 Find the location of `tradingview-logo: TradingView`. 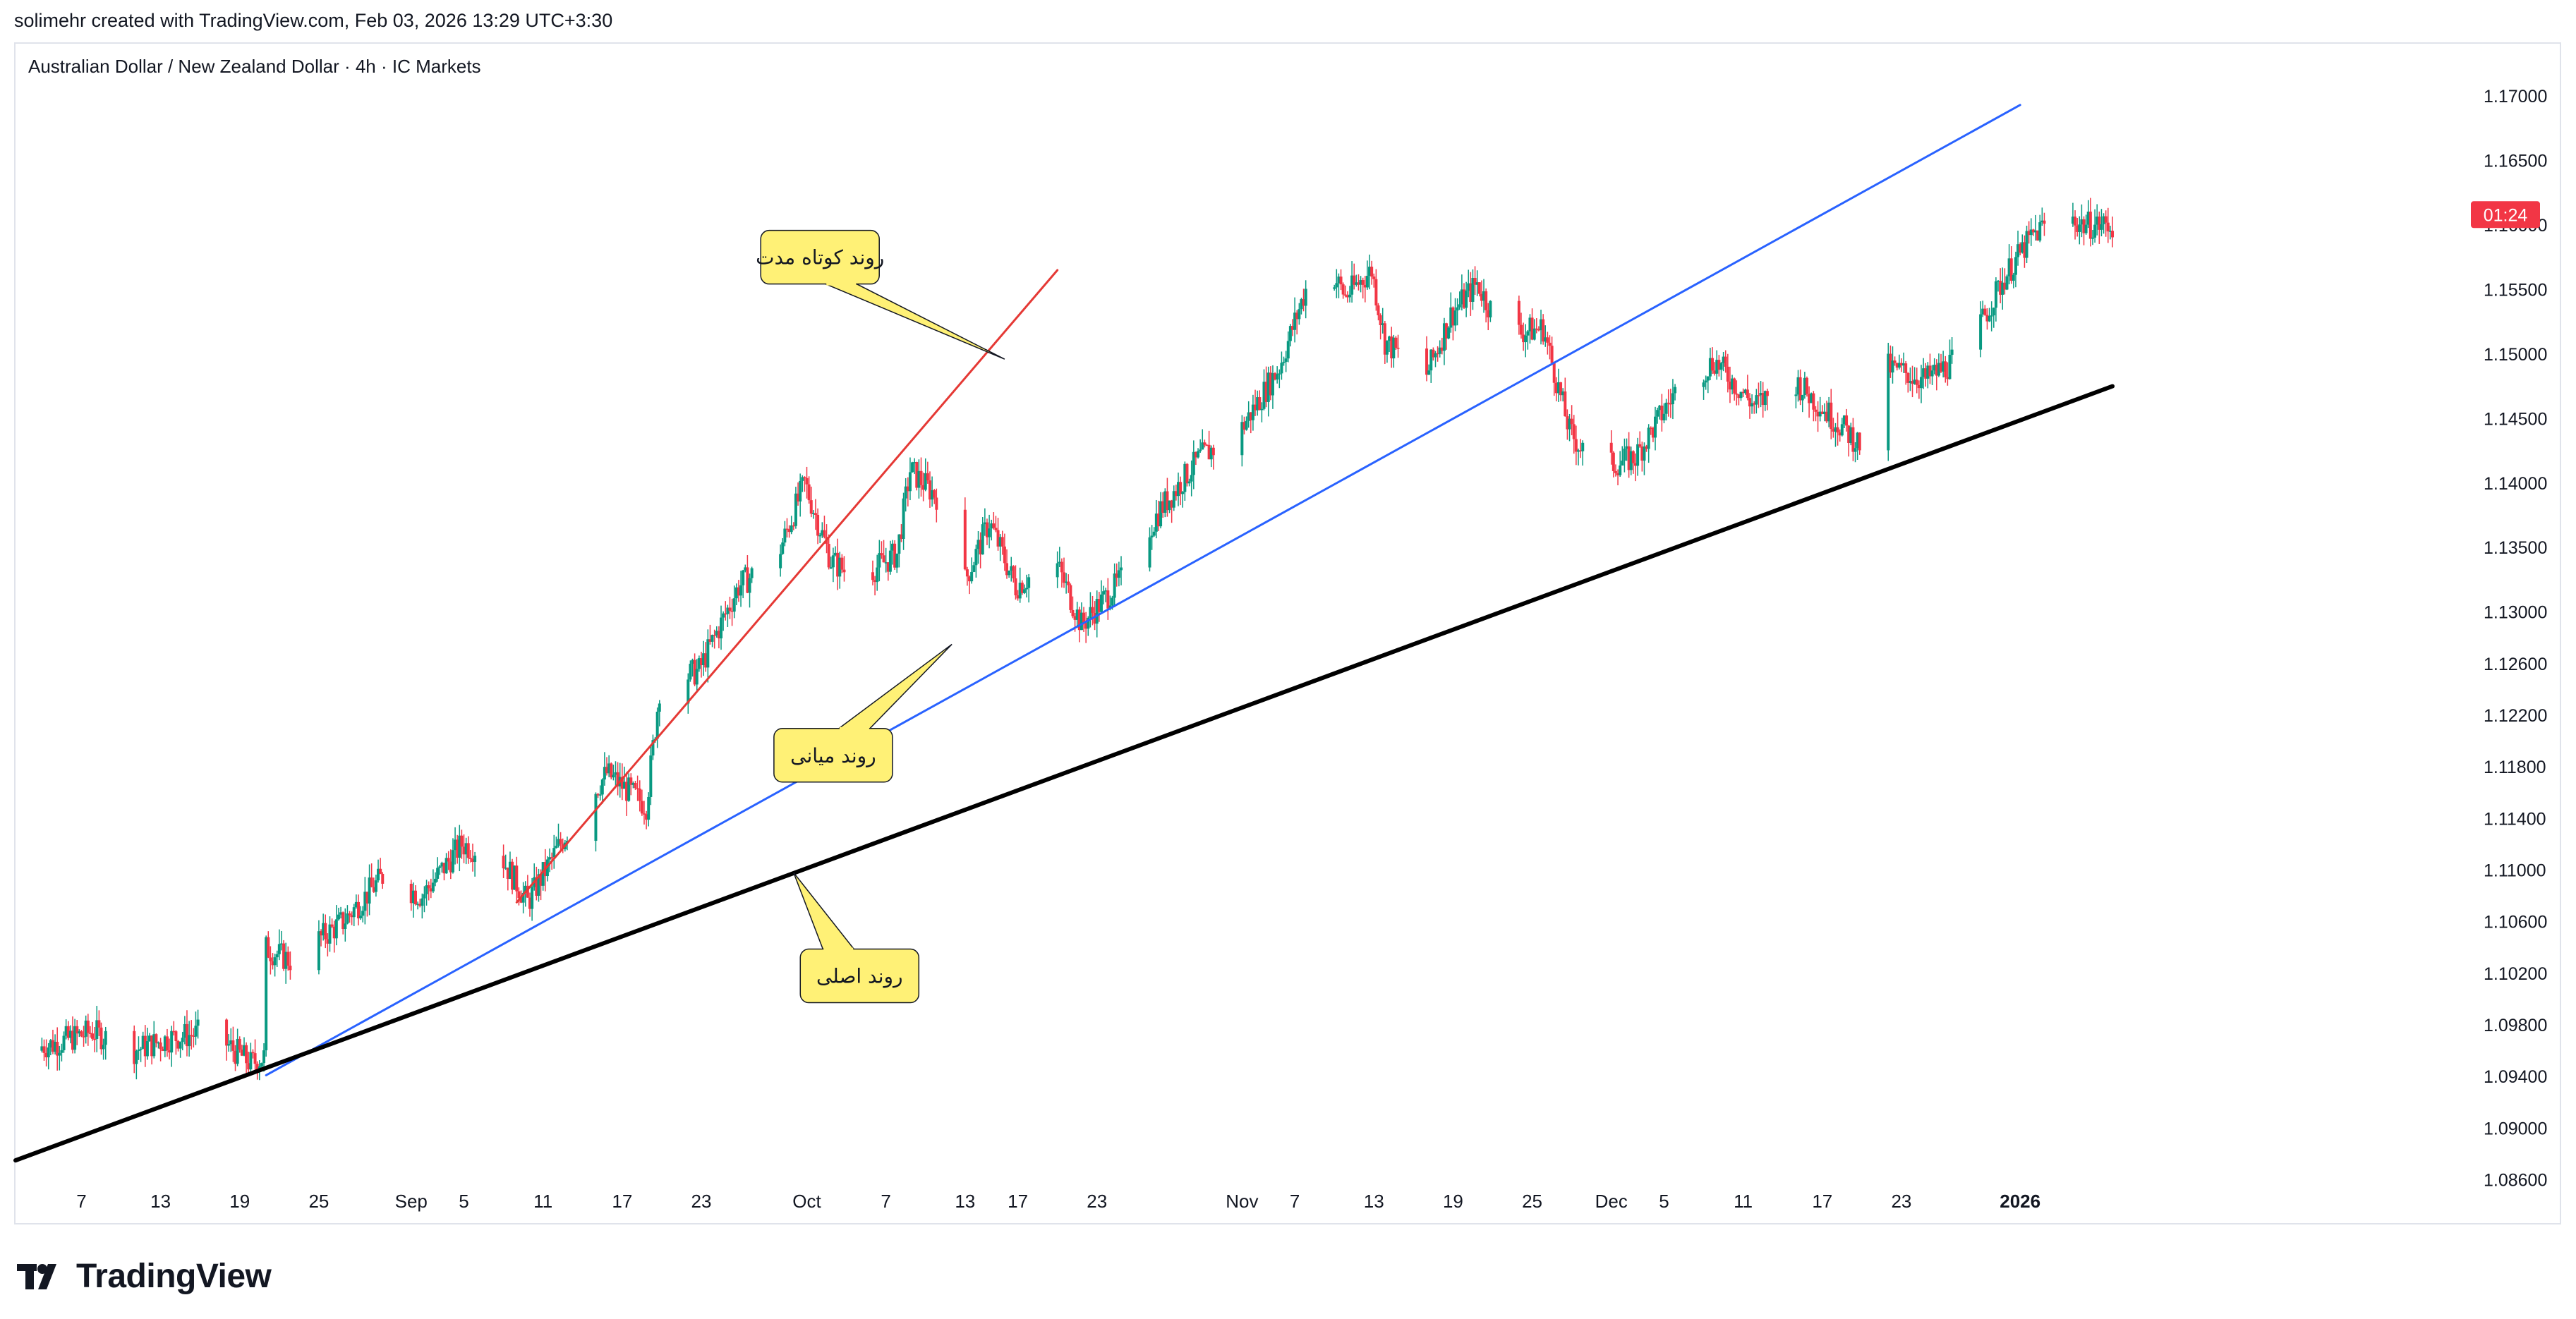

tradingview-logo: TradingView is located at coordinates (145, 1276).